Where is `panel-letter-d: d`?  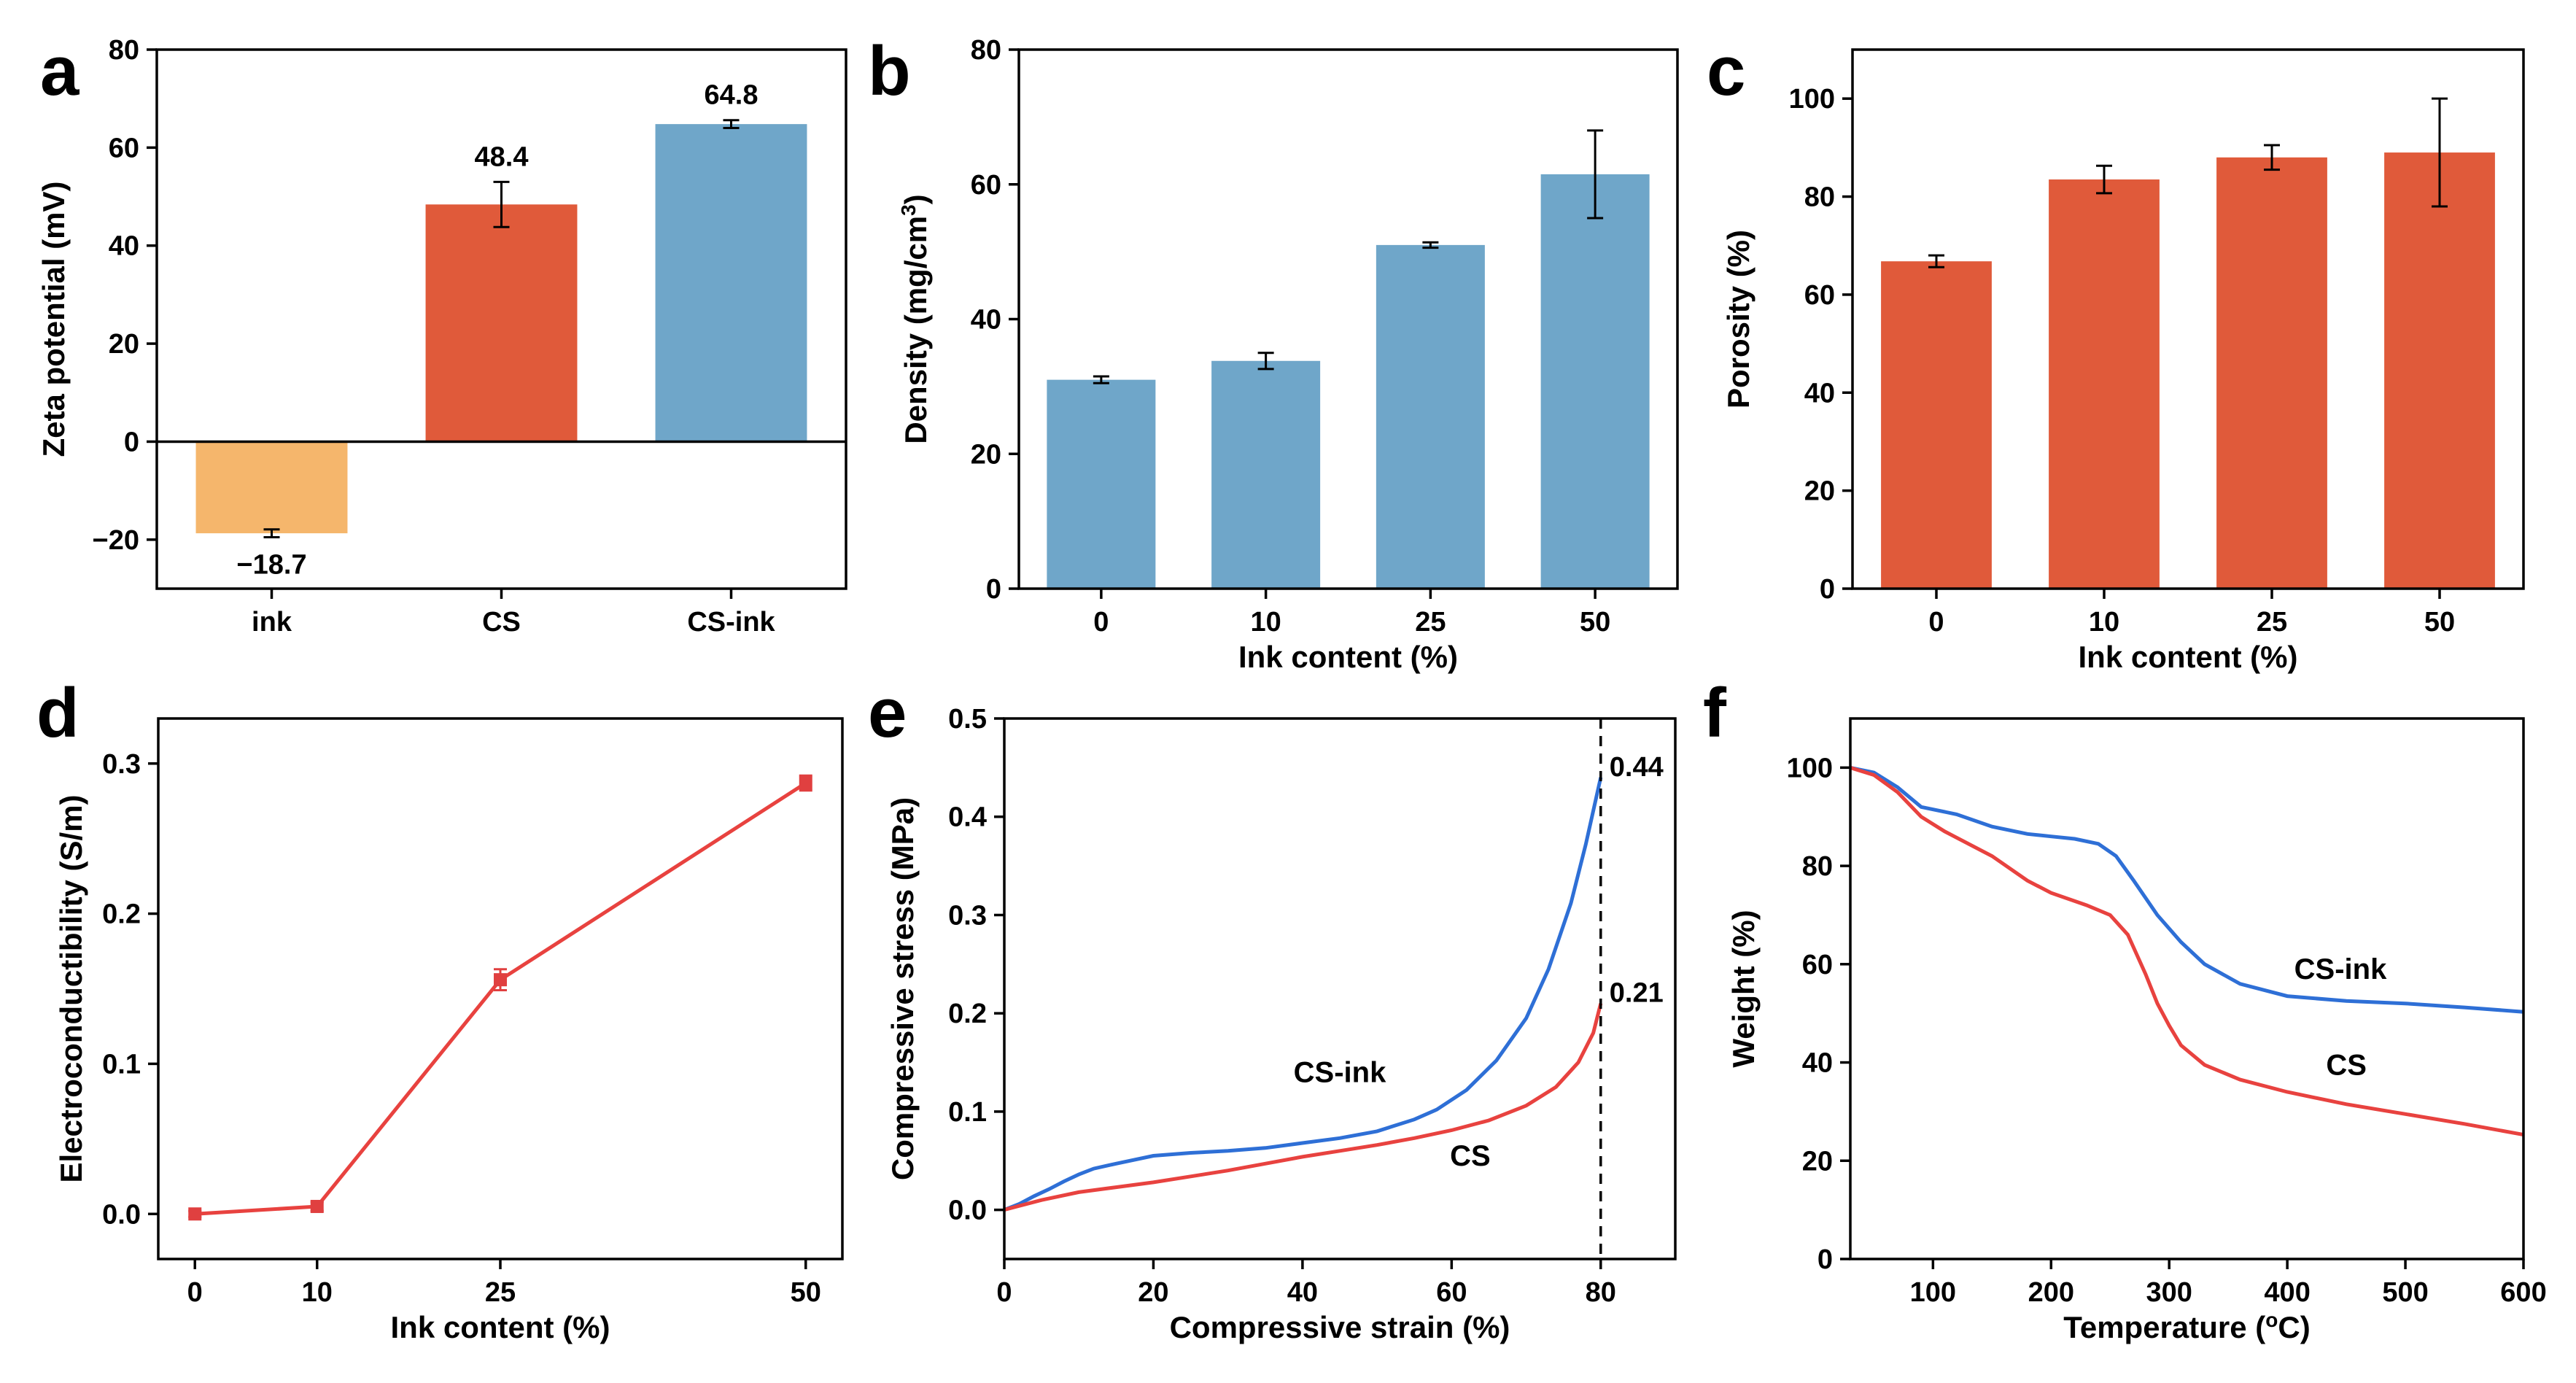
panel-letter-d: d is located at coordinates (58, 713).